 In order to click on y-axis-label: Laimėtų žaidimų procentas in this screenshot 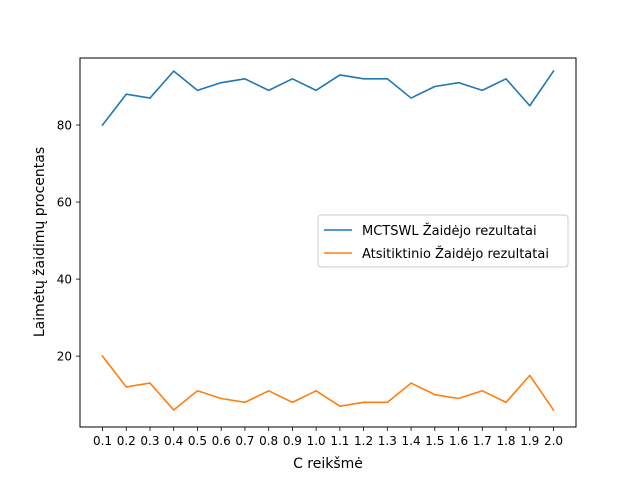, I will do `click(40, 242)`.